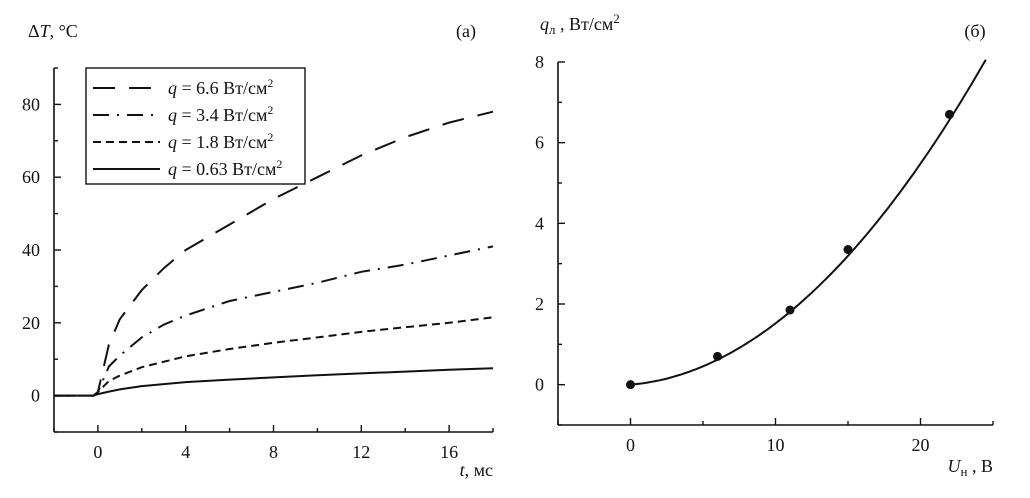 Image resolution: width=1030 pixels, height=498 pixels. I want to click on y-axis-label: qл , Вт/см2, so click(580, 24).